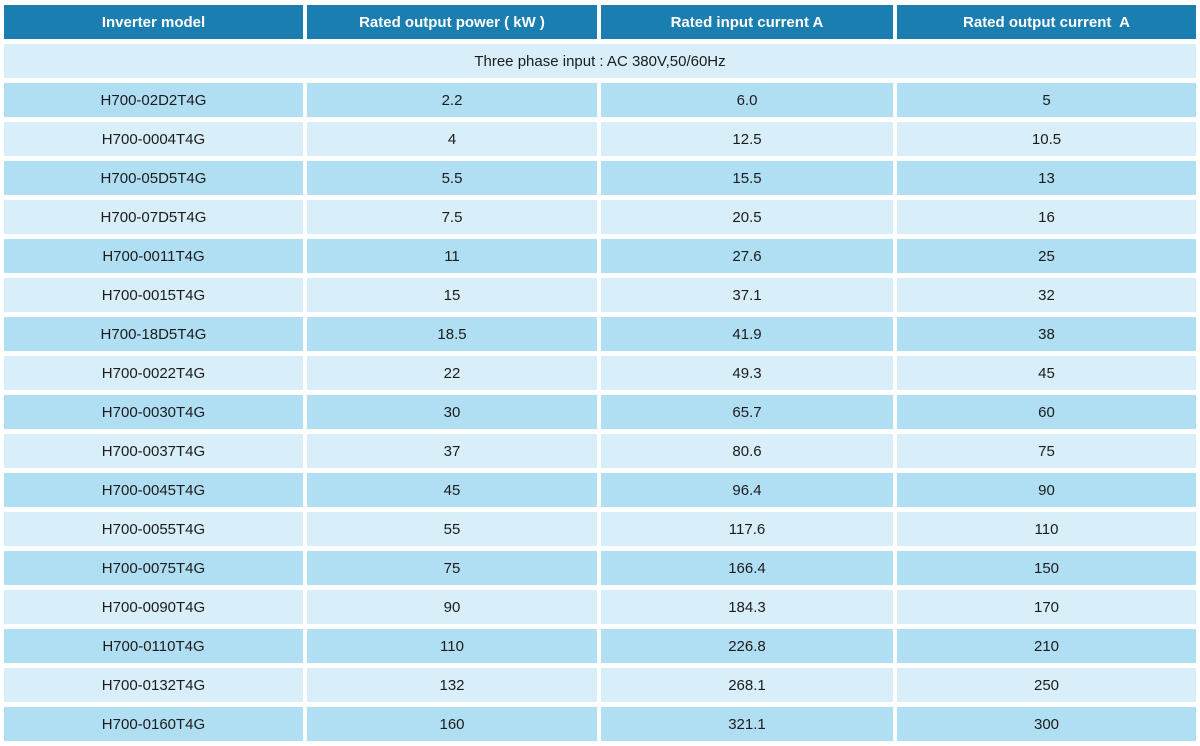  Describe the element at coordinates (600, 646) in the screenshot. I see `table-row: H700-0110T4G 110 226.8 210` at that location.